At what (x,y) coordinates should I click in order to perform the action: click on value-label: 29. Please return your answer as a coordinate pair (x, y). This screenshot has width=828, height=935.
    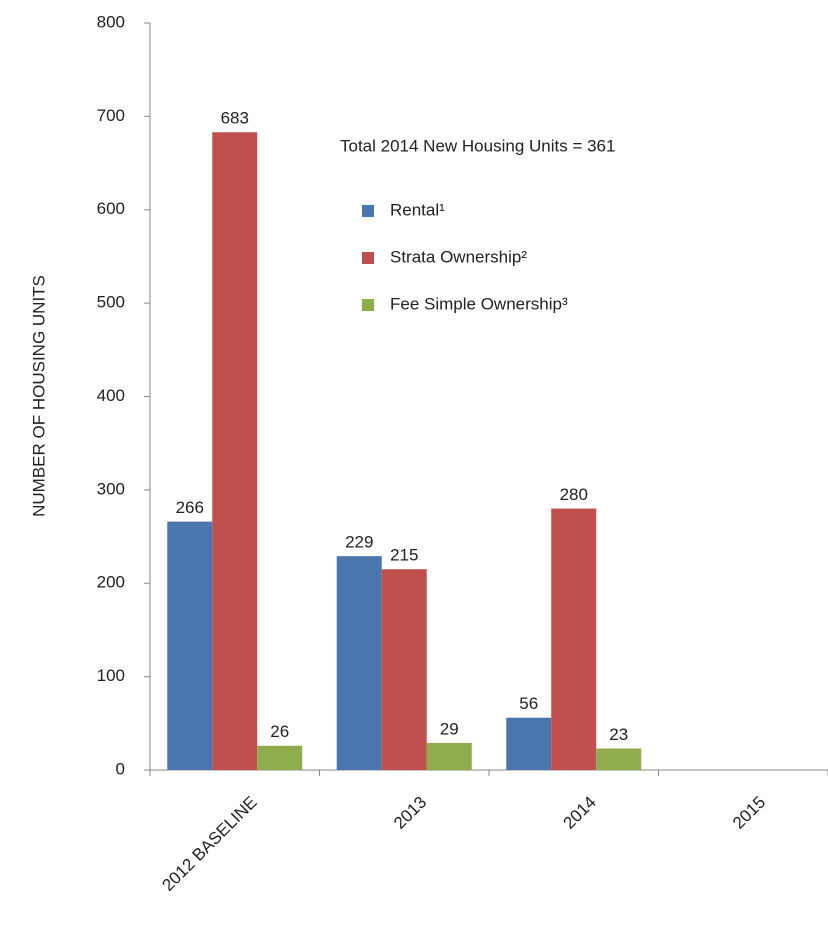
    Looking at the image, I should click on (449, 728).